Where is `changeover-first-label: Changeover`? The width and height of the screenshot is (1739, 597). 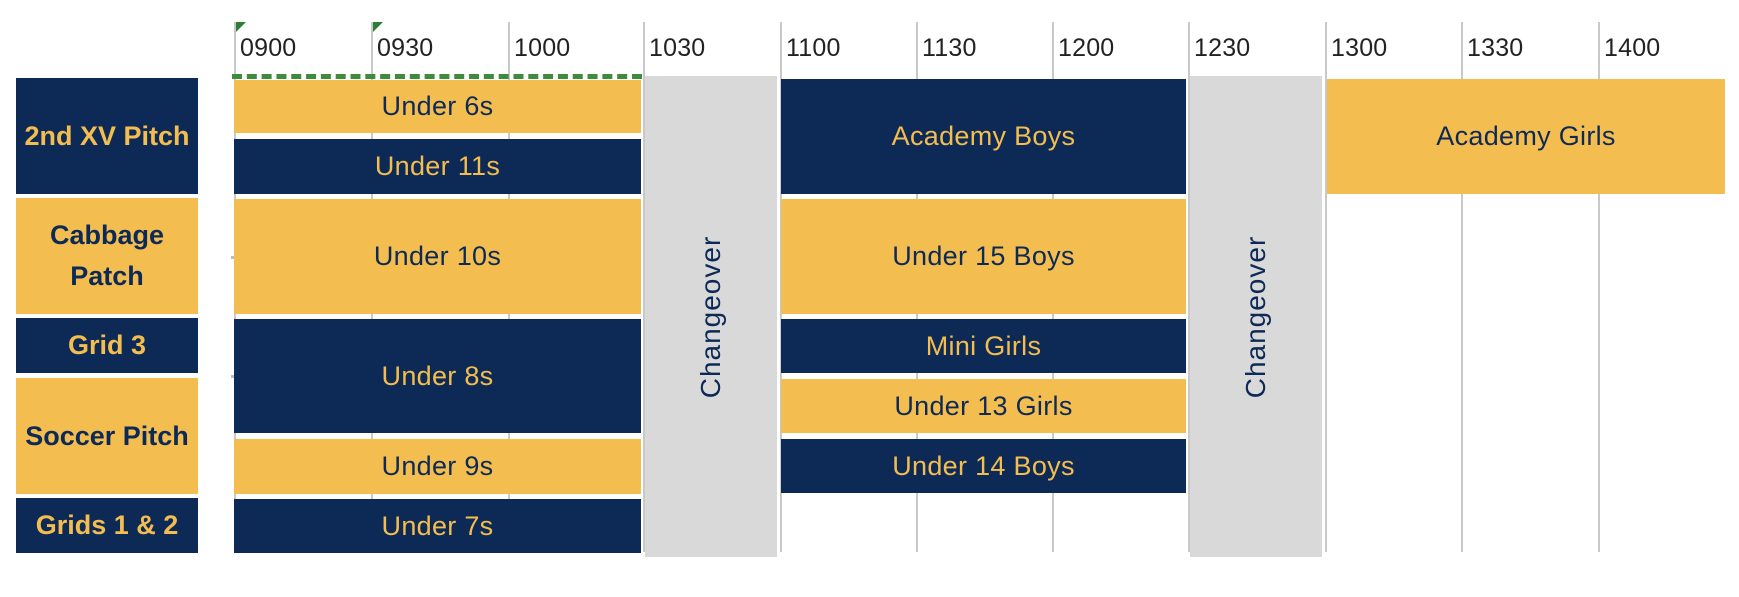
changeover-first-label: Changeover is located at coordinates (710, 316).